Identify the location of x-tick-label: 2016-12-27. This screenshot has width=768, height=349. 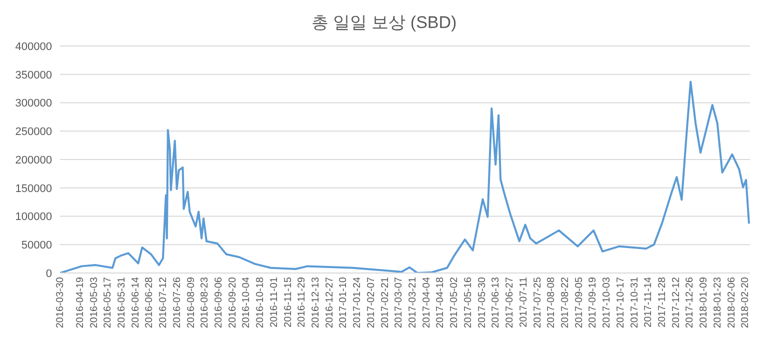
(330, 302).